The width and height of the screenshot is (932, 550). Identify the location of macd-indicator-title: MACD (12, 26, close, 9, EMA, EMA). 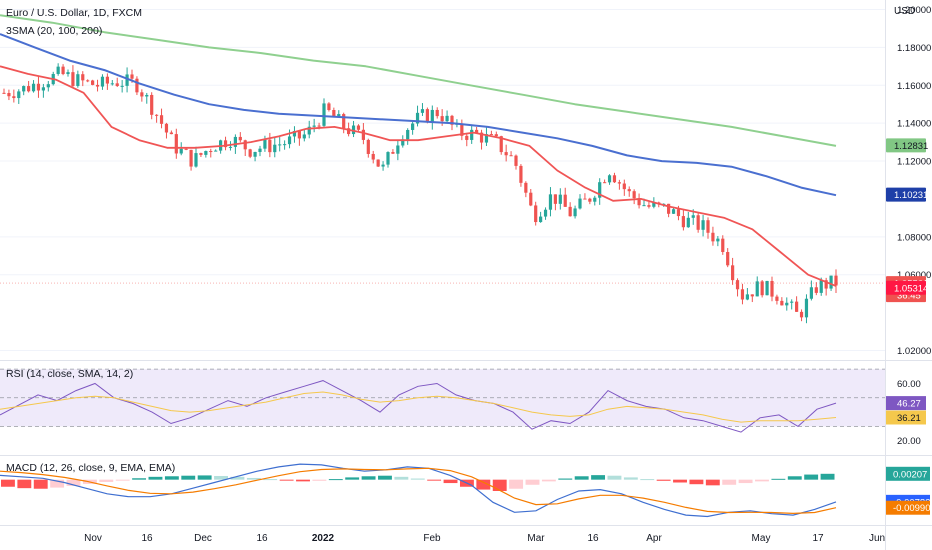
(91, 468).